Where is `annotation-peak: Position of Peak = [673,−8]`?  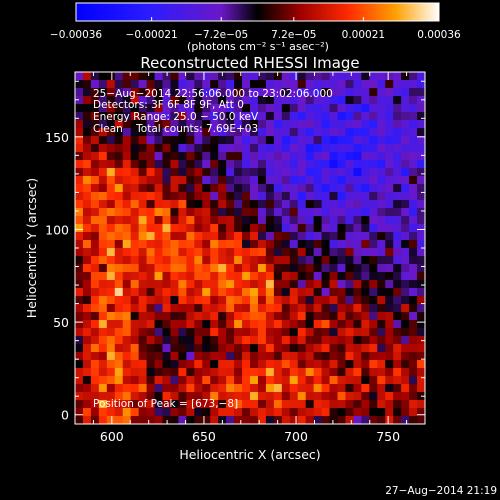
annotation-peak: Position of Peak = [673,−8] is located at coordinates (165, 404).